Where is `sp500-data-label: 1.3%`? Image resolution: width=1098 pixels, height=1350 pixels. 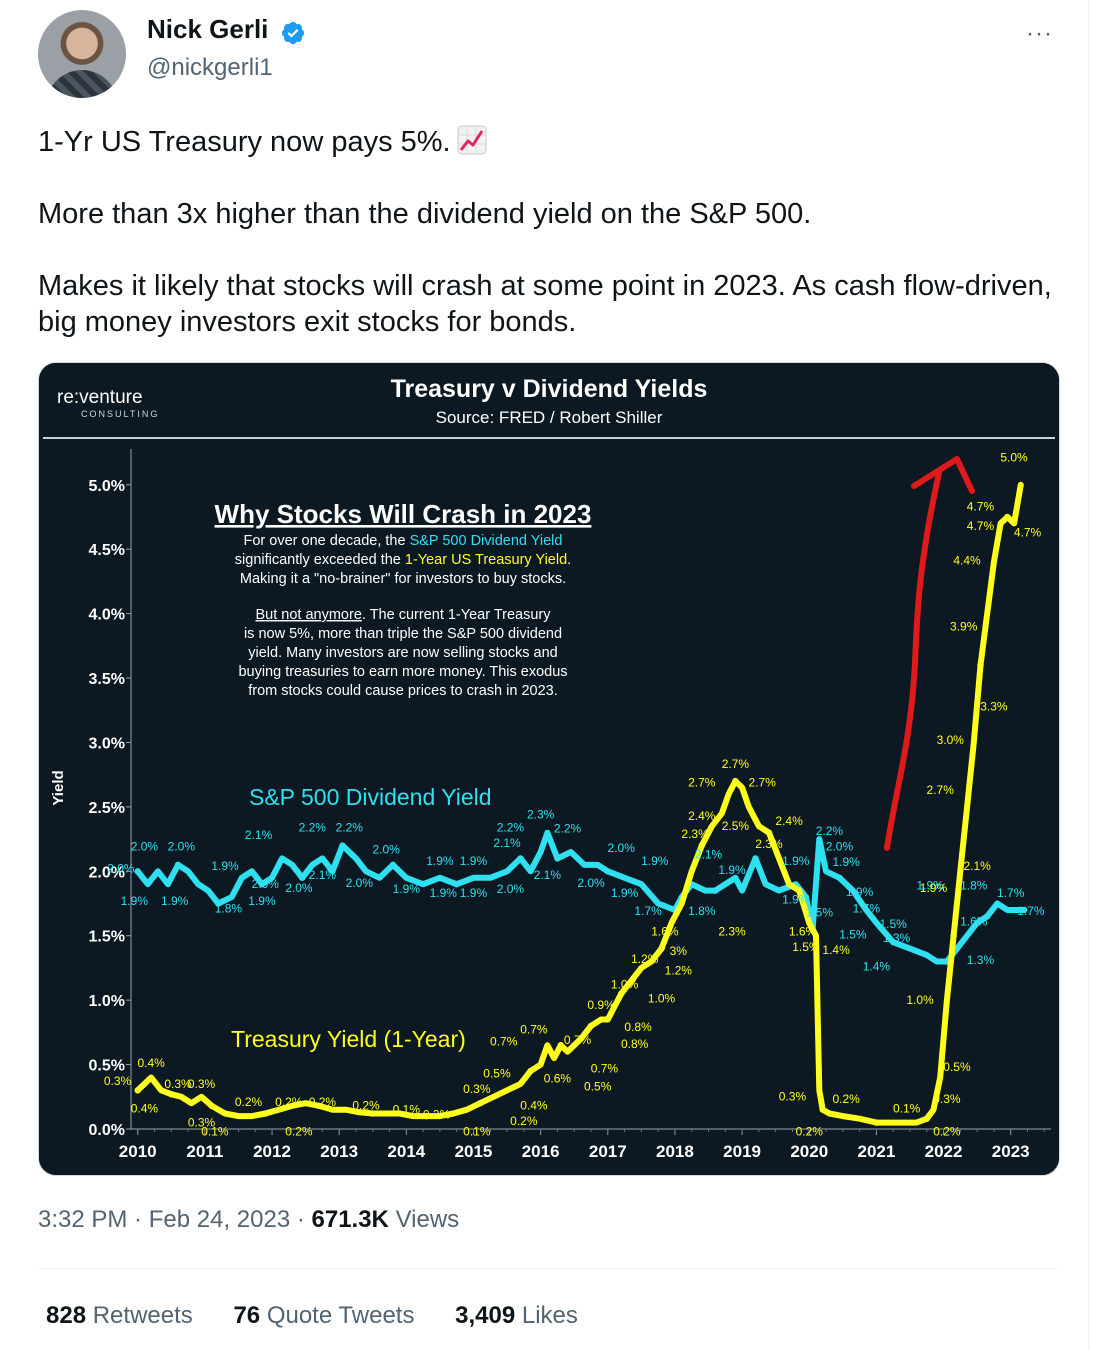
sp500-data-label: 1.3% is located at coordinates (897, 938).